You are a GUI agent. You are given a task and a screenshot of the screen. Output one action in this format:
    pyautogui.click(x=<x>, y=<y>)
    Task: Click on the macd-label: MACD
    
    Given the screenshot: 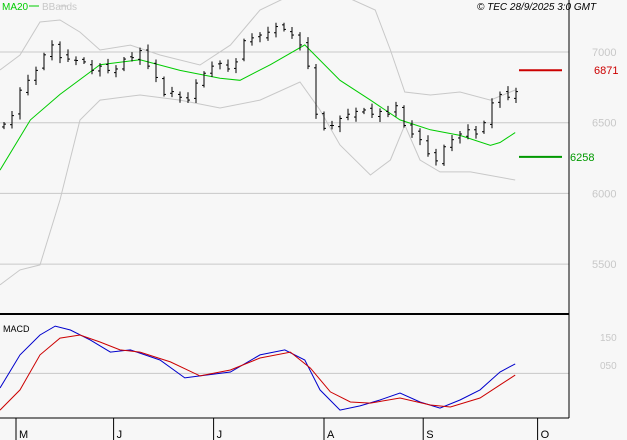 What is the action you would take?
    pyautogui.click(x=16, y=329)
    